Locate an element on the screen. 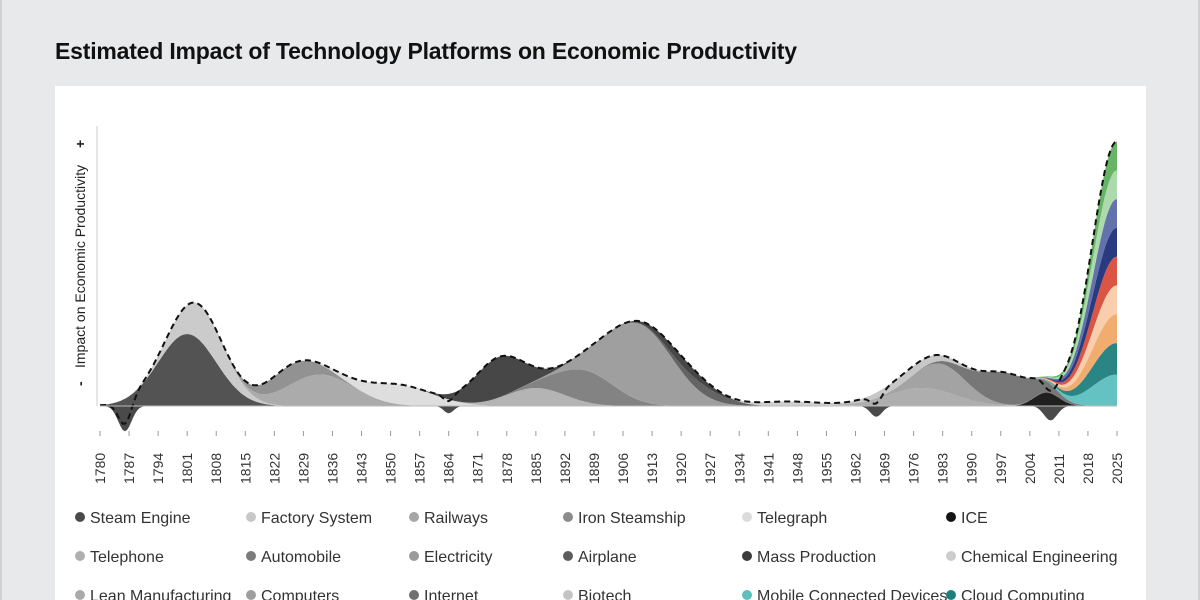 Image resolution: width=1200 pixels, height=600 pixels. legend-item: Telegraph is located at coordinates (784, 518).